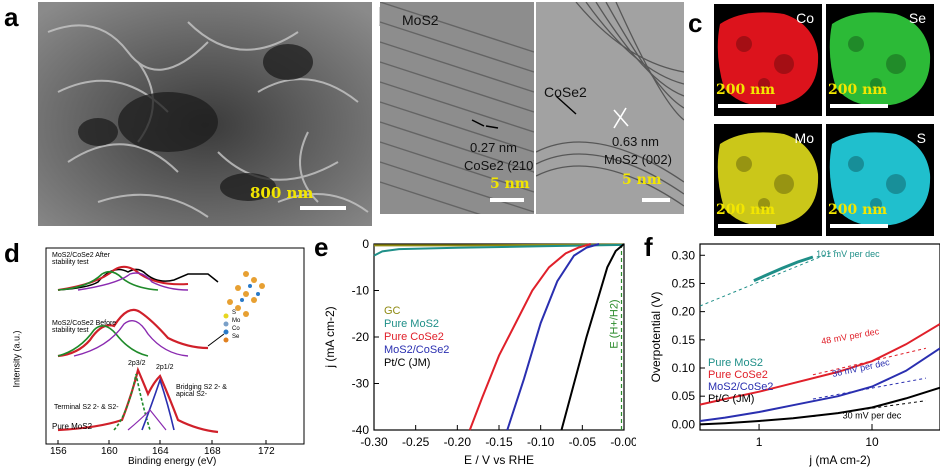 This screenshot has width=940, height=473. Describe the element at coordinates (684, 368) in the screenshot. I see `y-tick-label: 0.10` at that location.